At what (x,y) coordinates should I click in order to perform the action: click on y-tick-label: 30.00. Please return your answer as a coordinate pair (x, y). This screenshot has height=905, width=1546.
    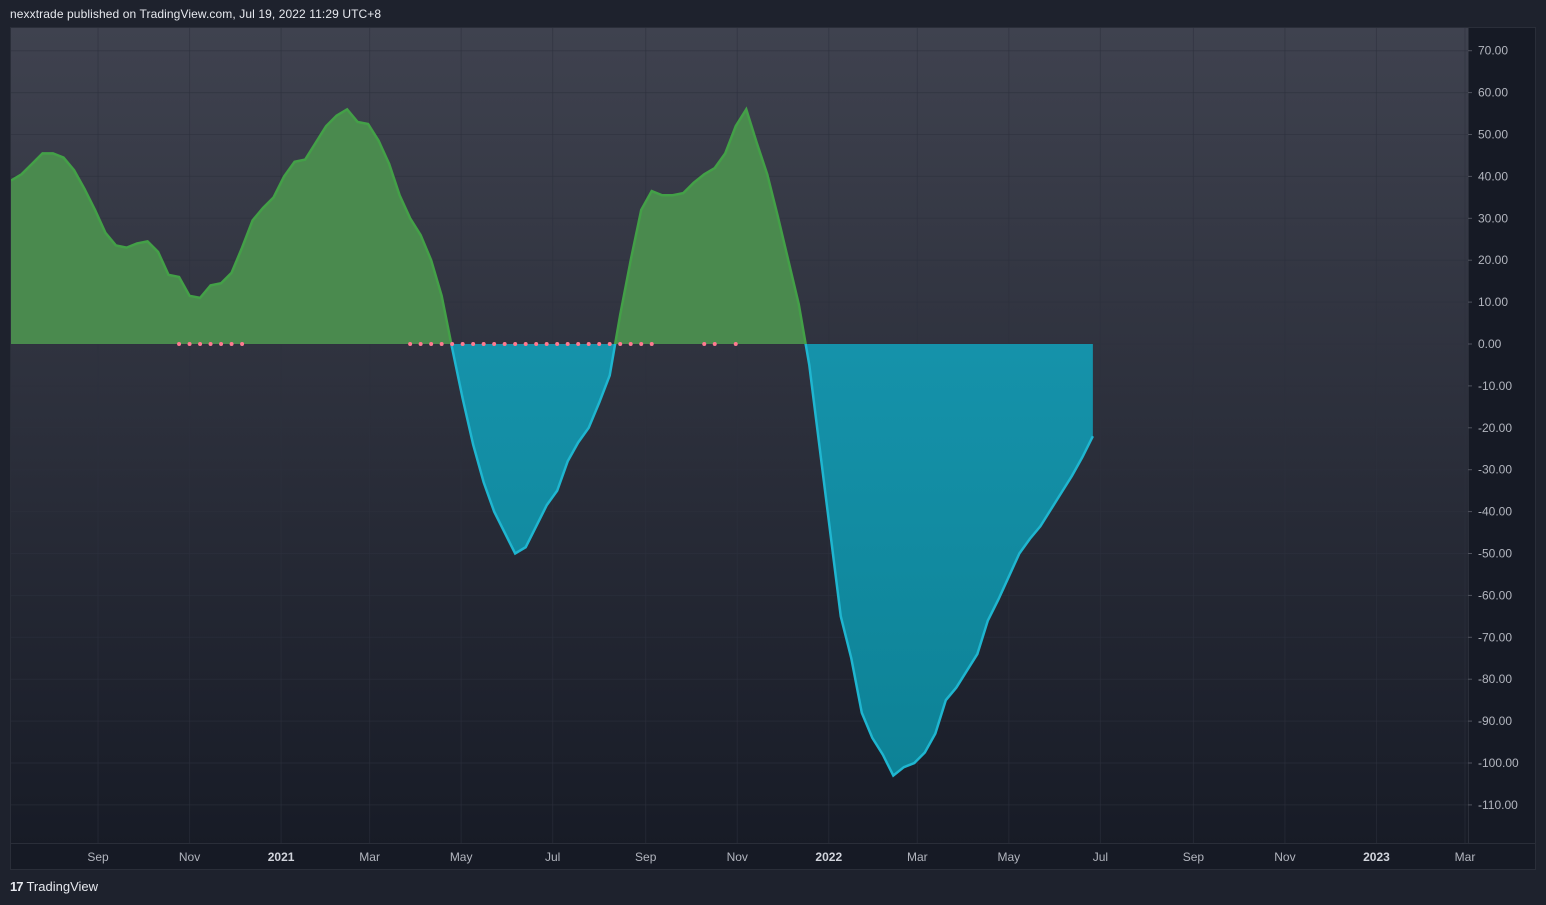
    Looking at the image, I should click on (1493, 218).